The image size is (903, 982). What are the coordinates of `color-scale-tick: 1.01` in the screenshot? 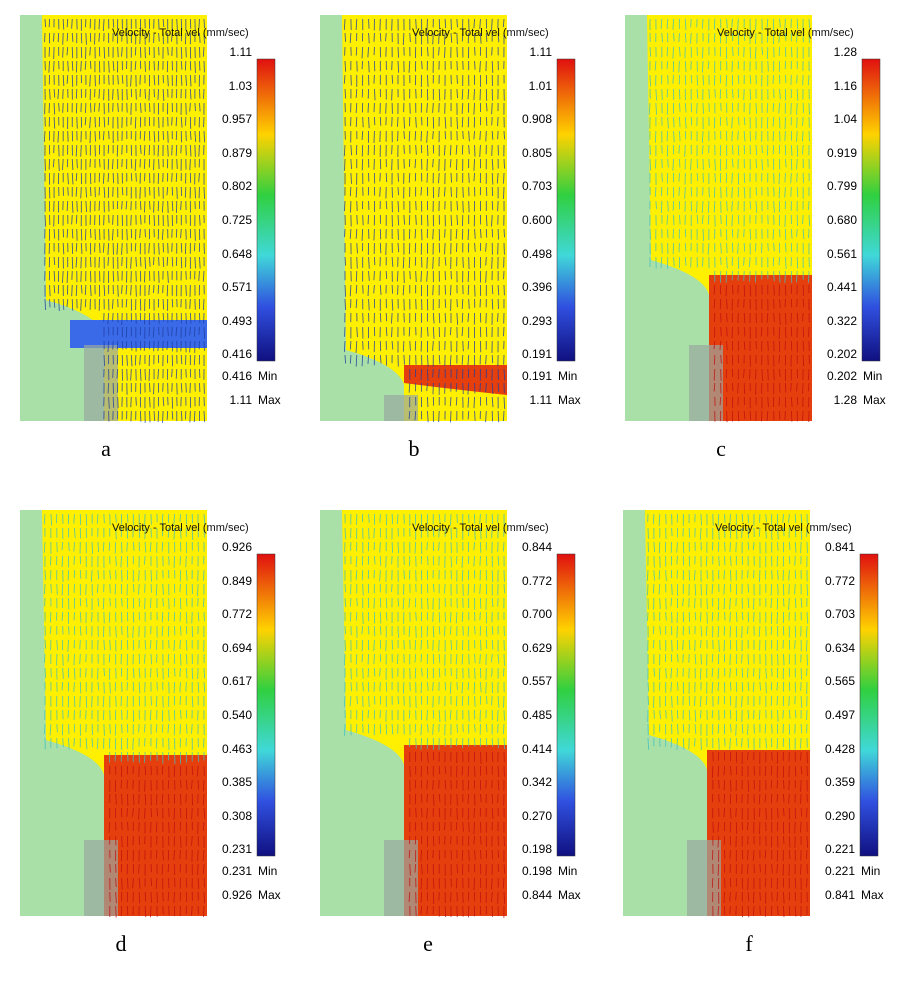 It's located at (540, 85).